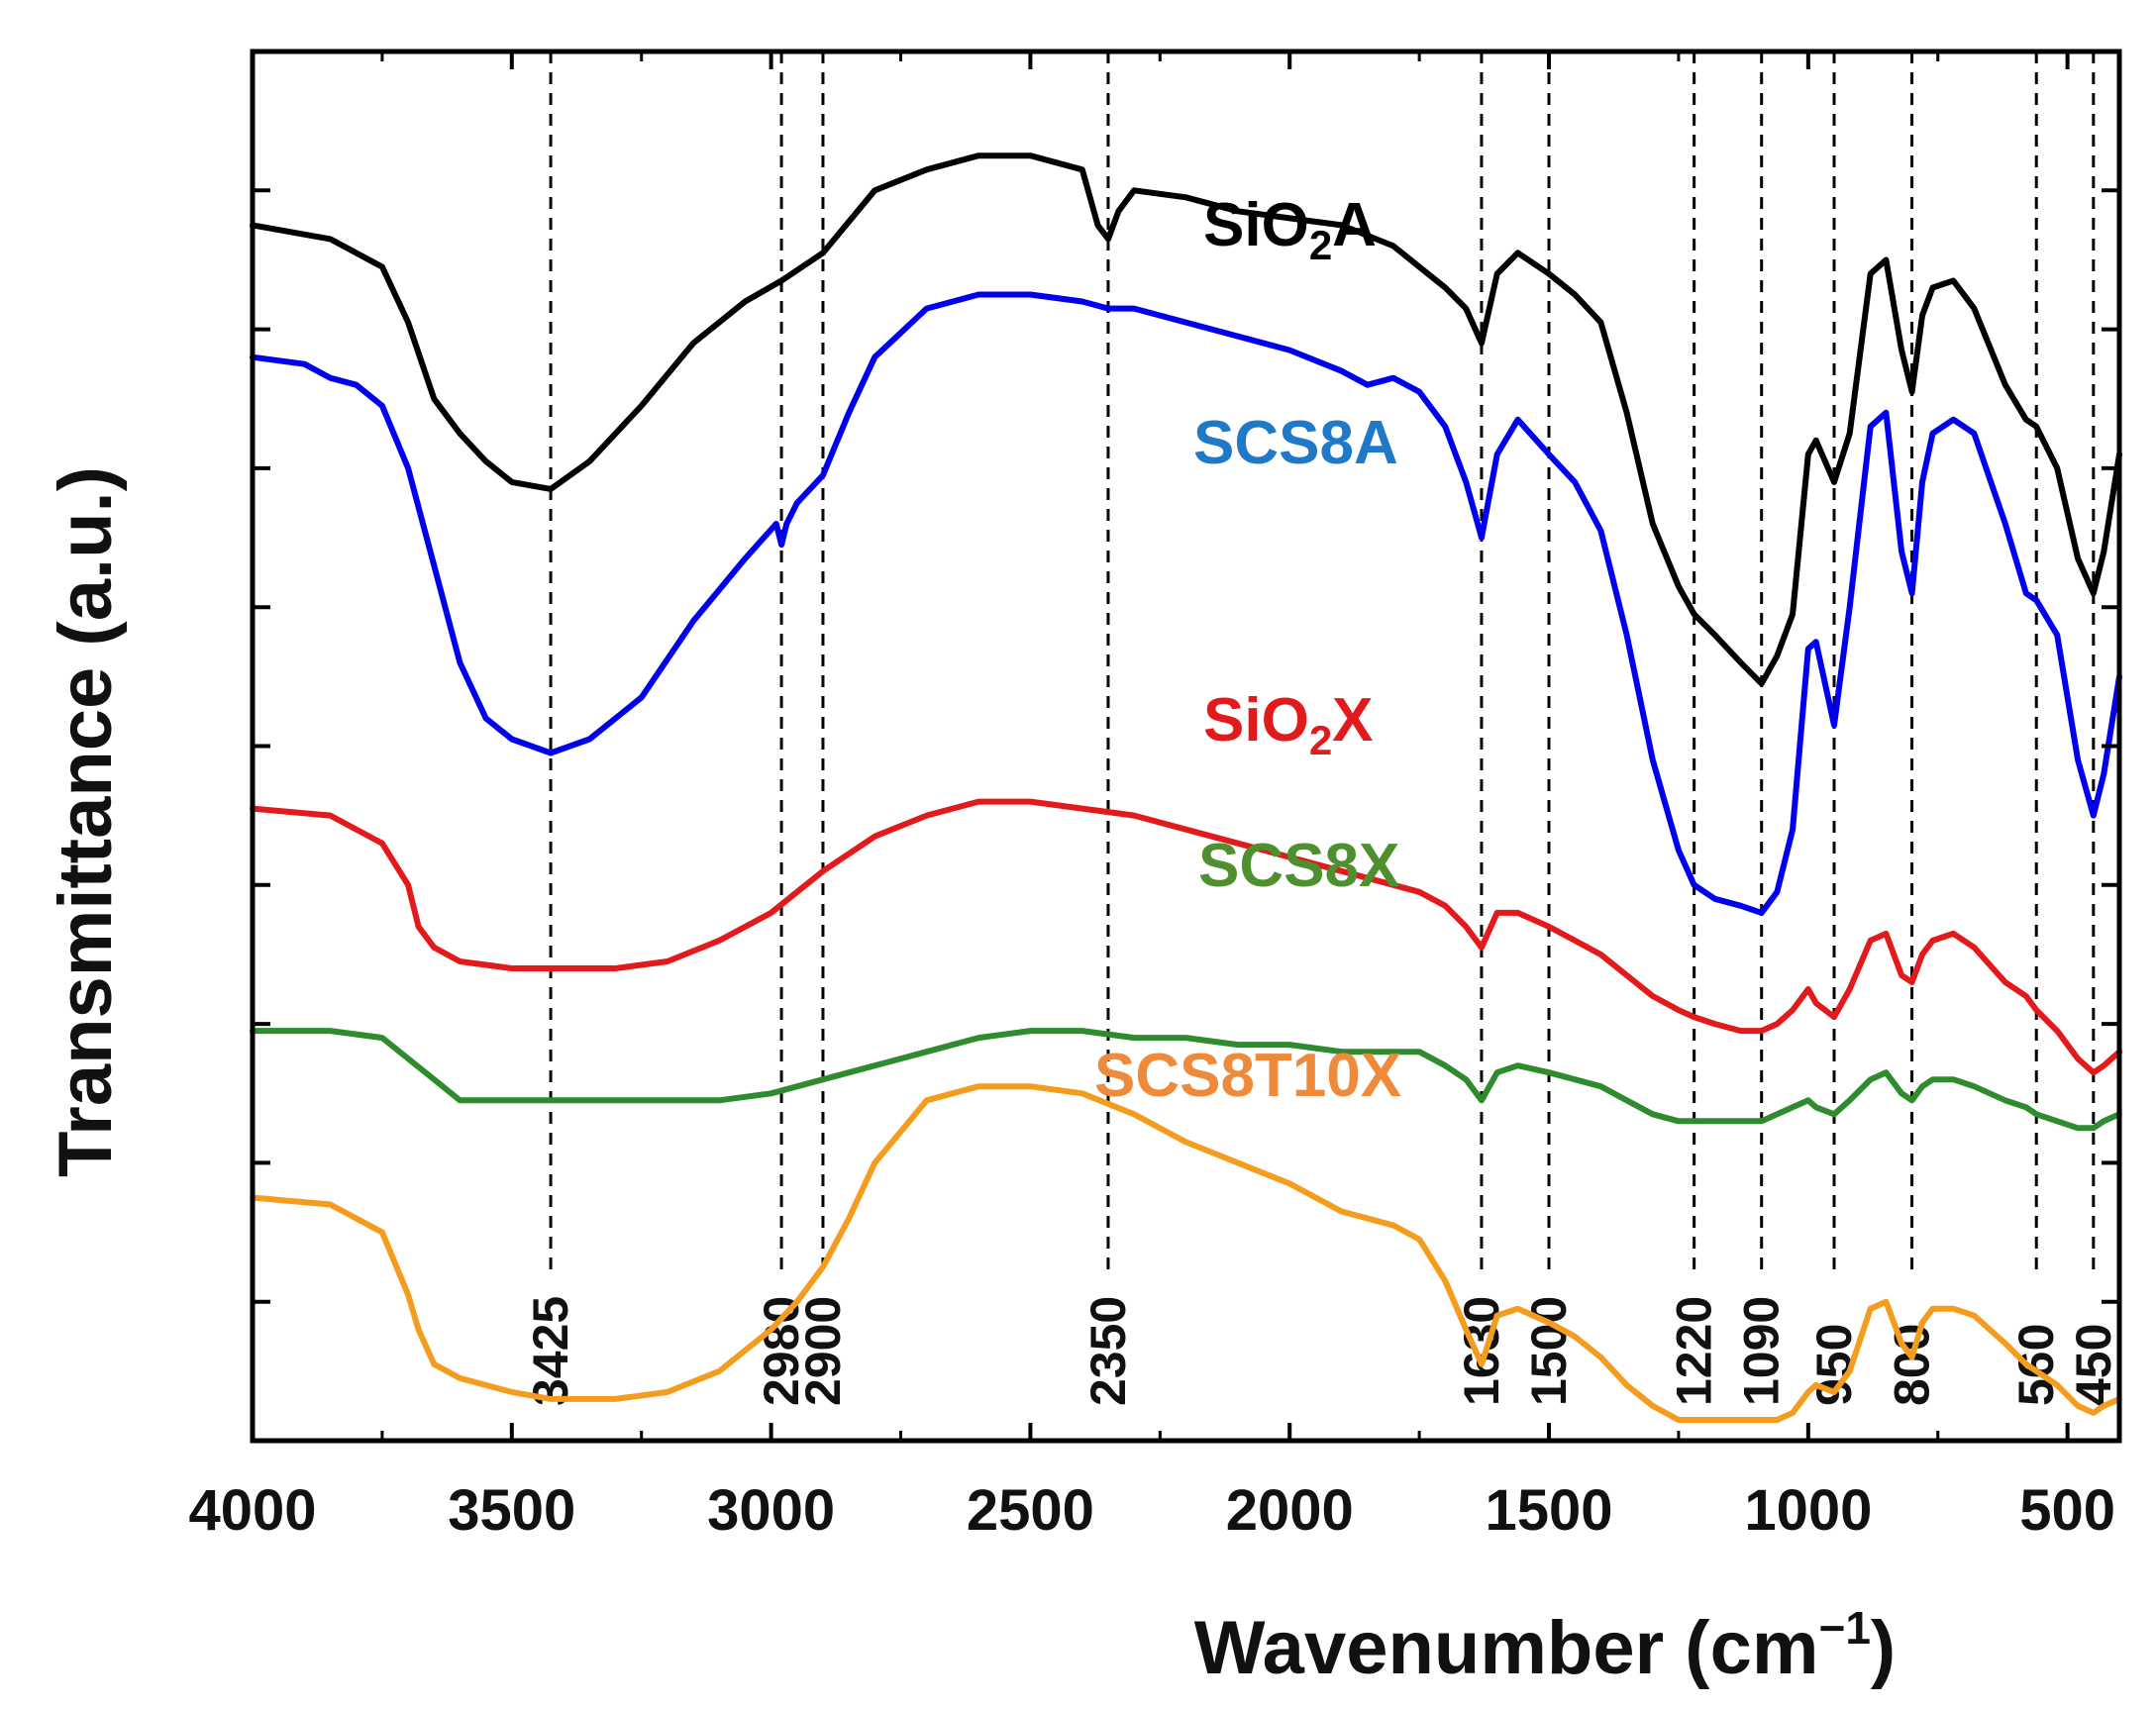 This screenshot has height=1709, width=2156. I want to click on x-tick-label: 3500, so click(511, 1511).